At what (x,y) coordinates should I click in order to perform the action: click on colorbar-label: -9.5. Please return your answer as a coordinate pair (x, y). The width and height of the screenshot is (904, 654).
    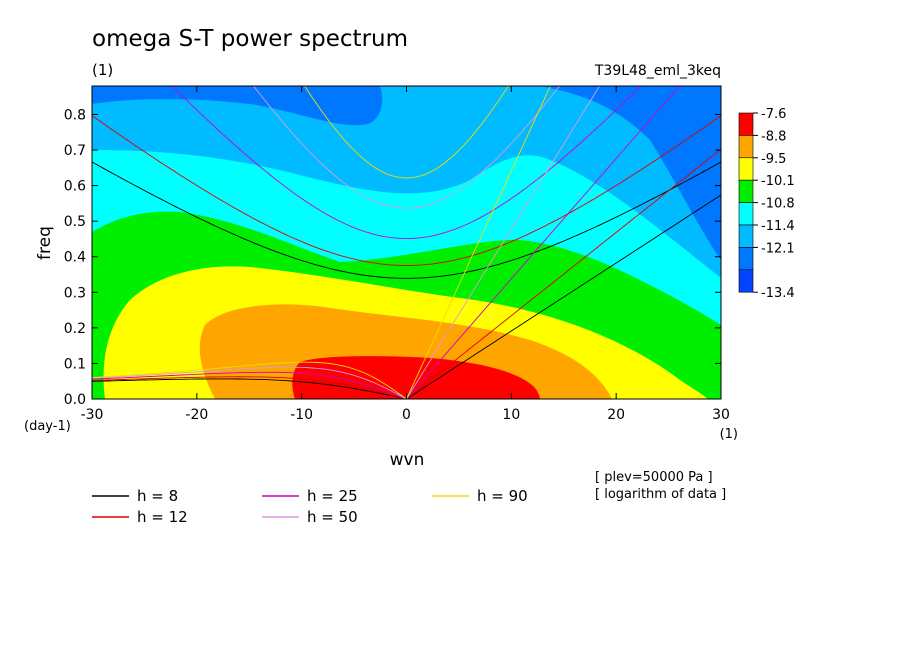
    Looking at the image, I should click on (773, 159).